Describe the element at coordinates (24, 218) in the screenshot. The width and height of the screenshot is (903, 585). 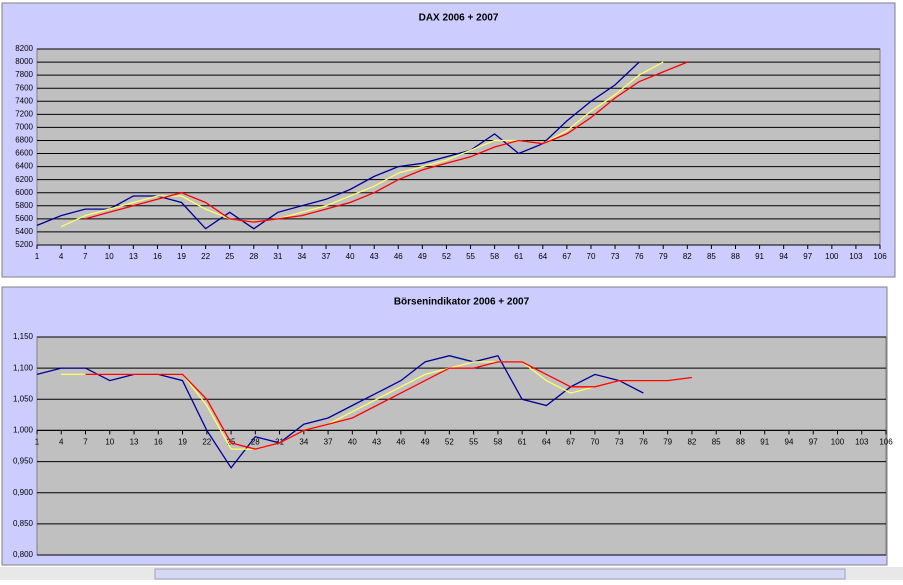
I see `y-tick-label: 5600` at that location.